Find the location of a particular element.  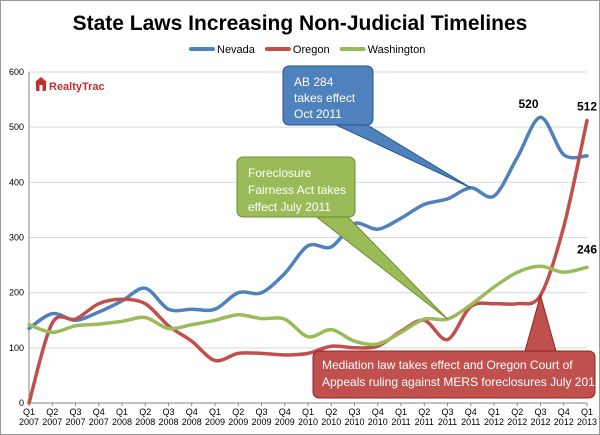

callout-pointer is located at coordinates (380, 267).